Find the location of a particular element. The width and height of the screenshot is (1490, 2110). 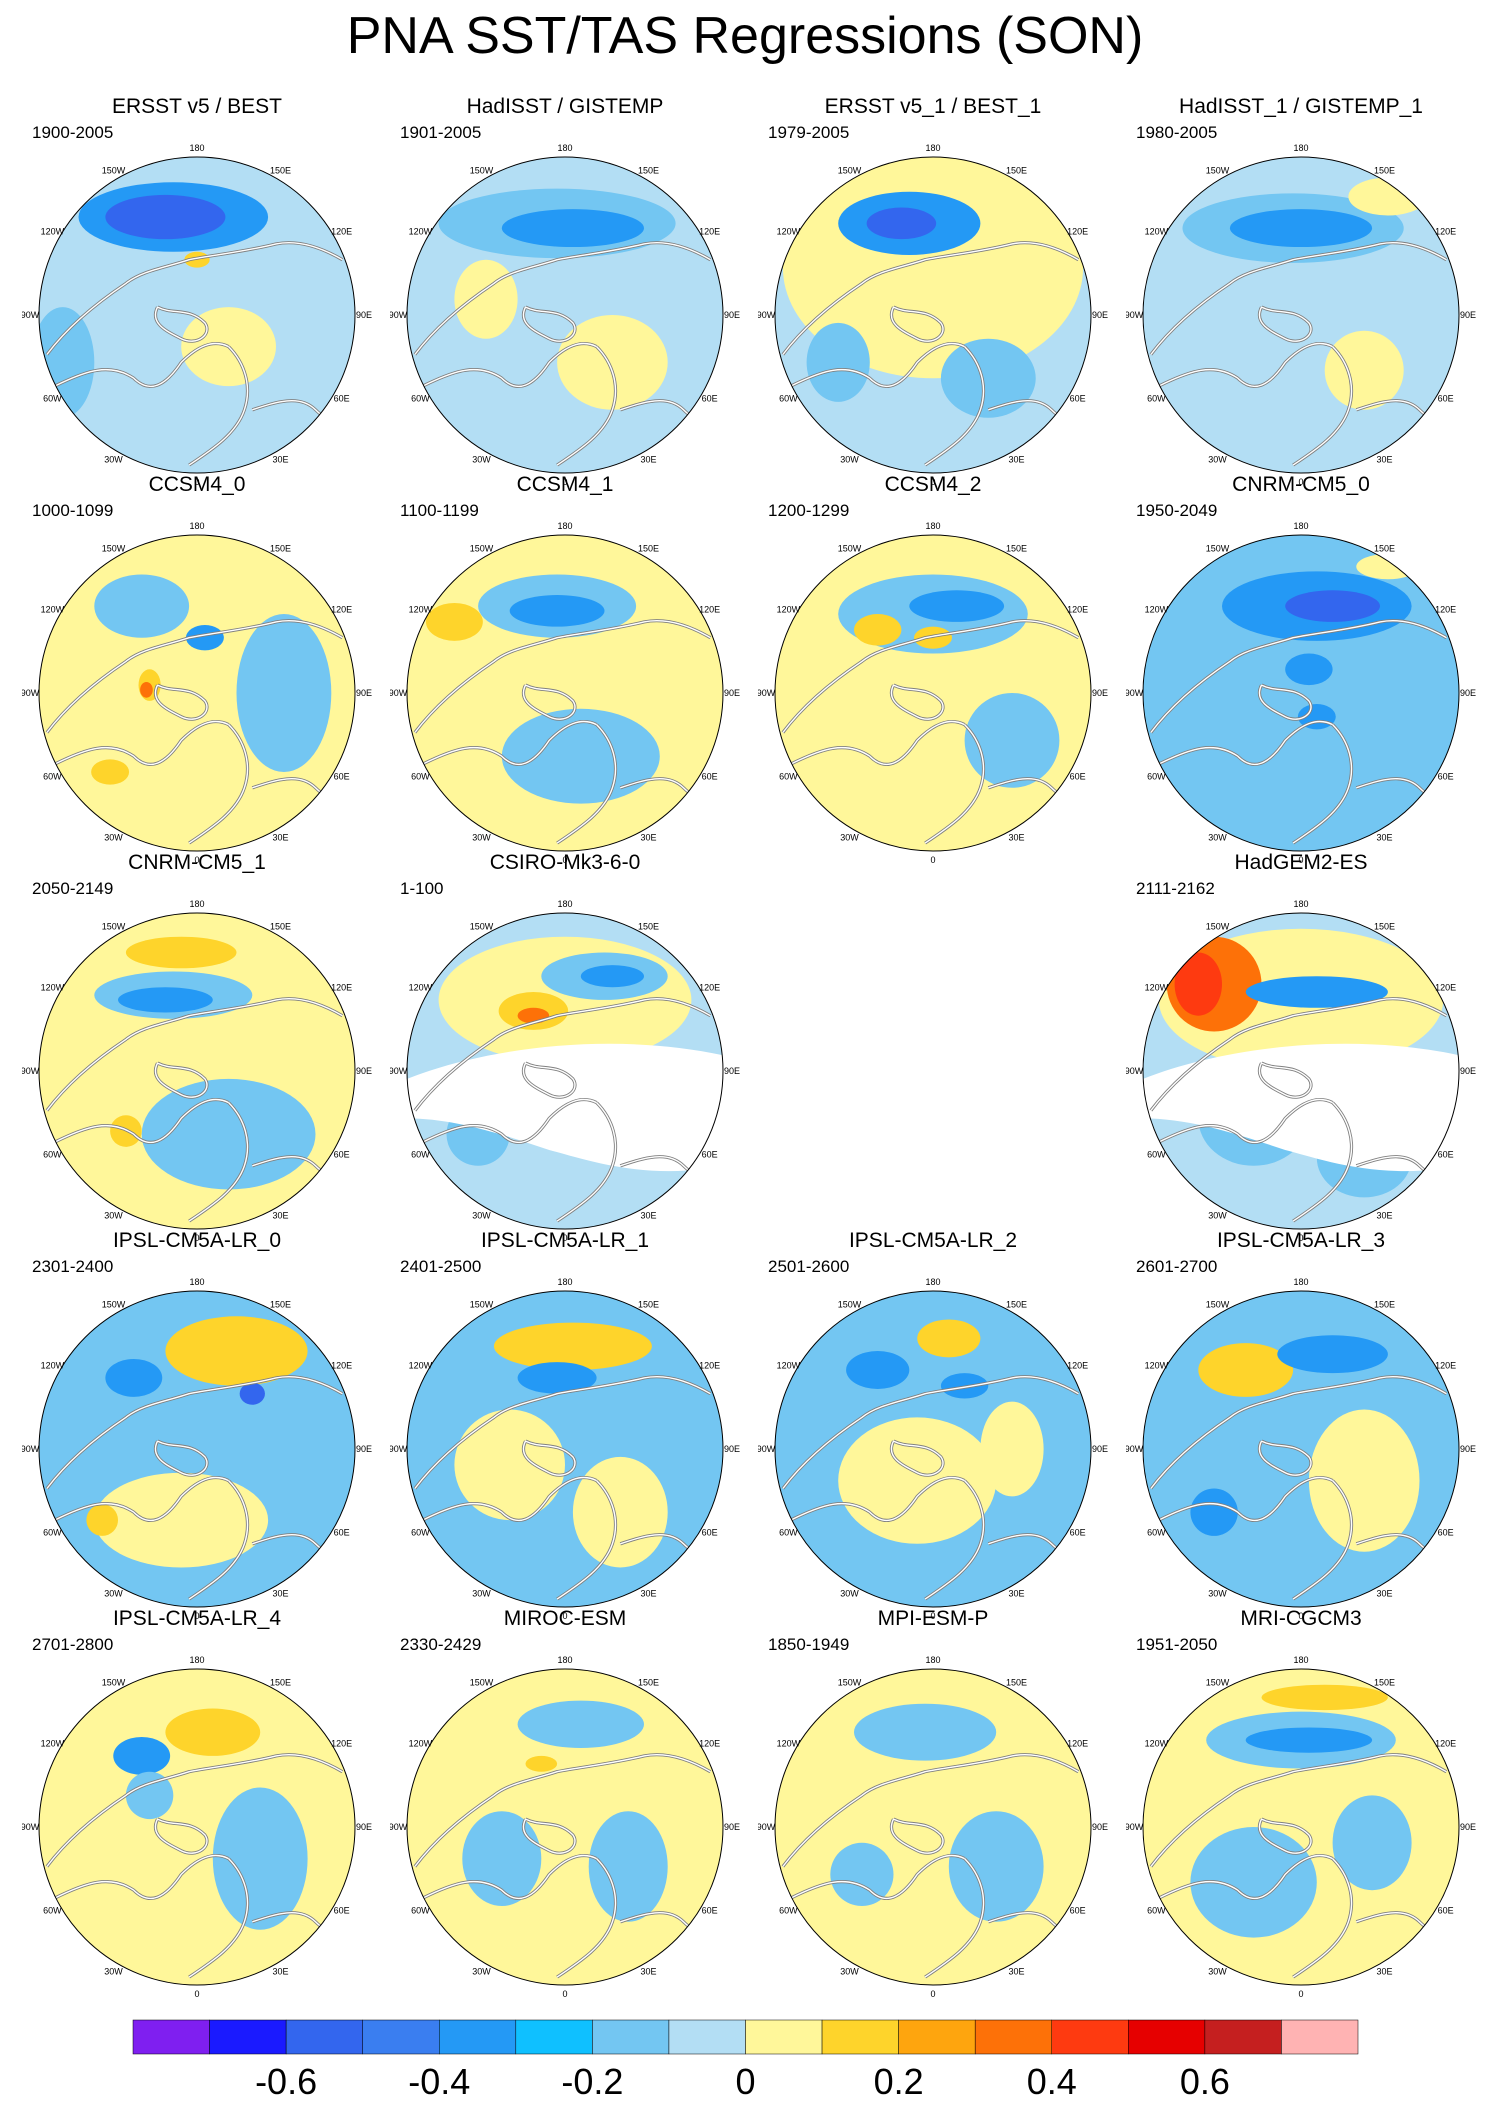

panel-title: IPSL-CM5A-LR_2 is located at coordinates (933, 1240).